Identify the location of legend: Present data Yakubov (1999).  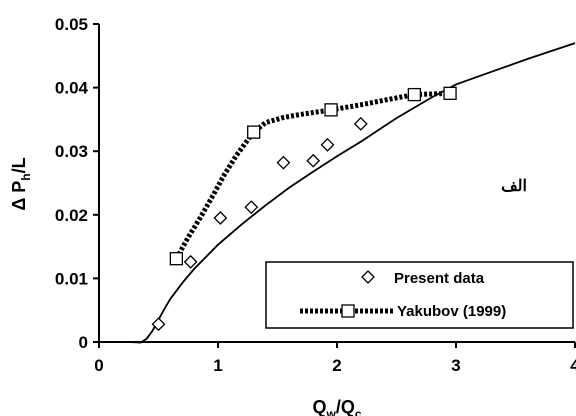
(419, 295).